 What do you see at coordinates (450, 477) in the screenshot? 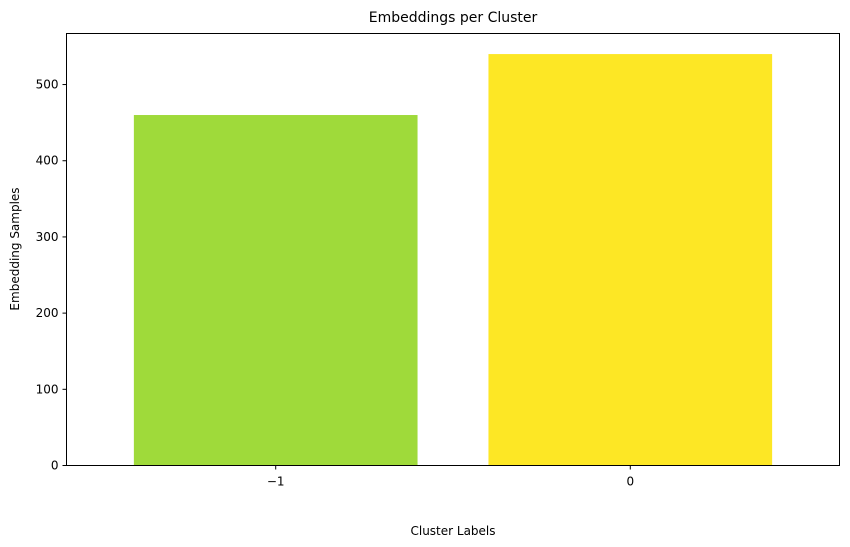
I see `x-axis: −1 0` at bounding box center [450, 477].